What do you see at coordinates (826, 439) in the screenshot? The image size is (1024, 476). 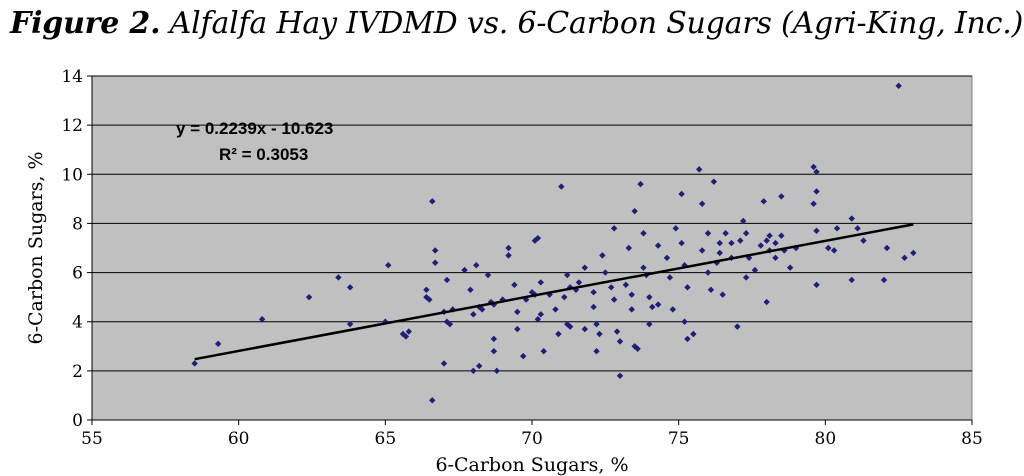 I see `x-tick-label: 80` at bounding box center [826, 439].